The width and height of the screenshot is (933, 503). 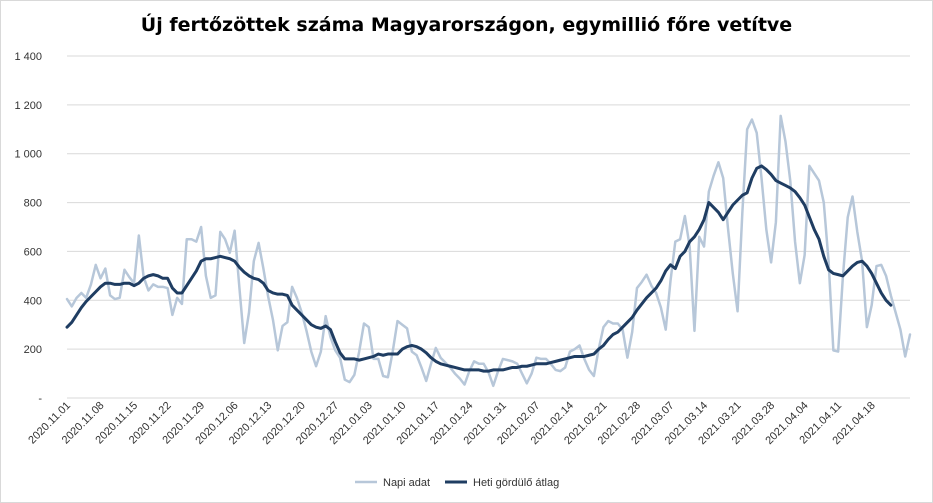 I want to click on y-tick-label: 1 400, so click(x=28, y=57).